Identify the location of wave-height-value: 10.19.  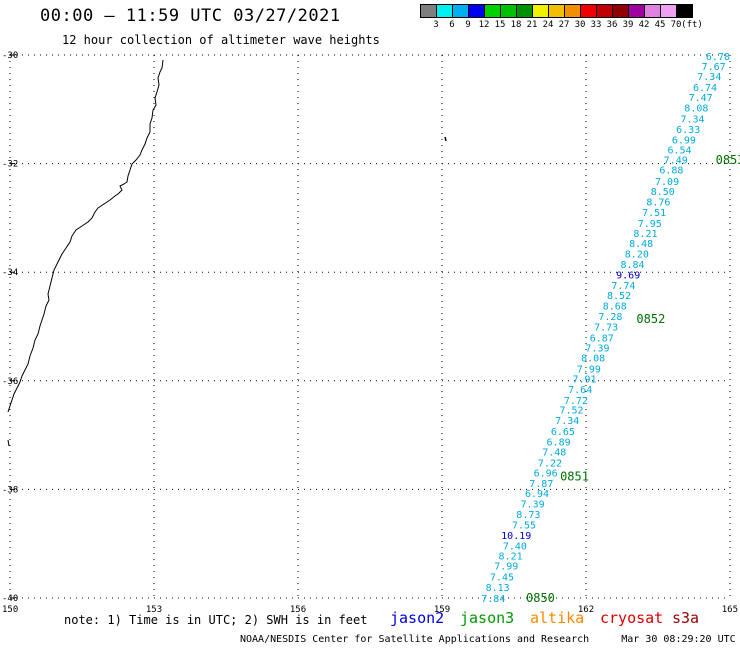
(516, 536).